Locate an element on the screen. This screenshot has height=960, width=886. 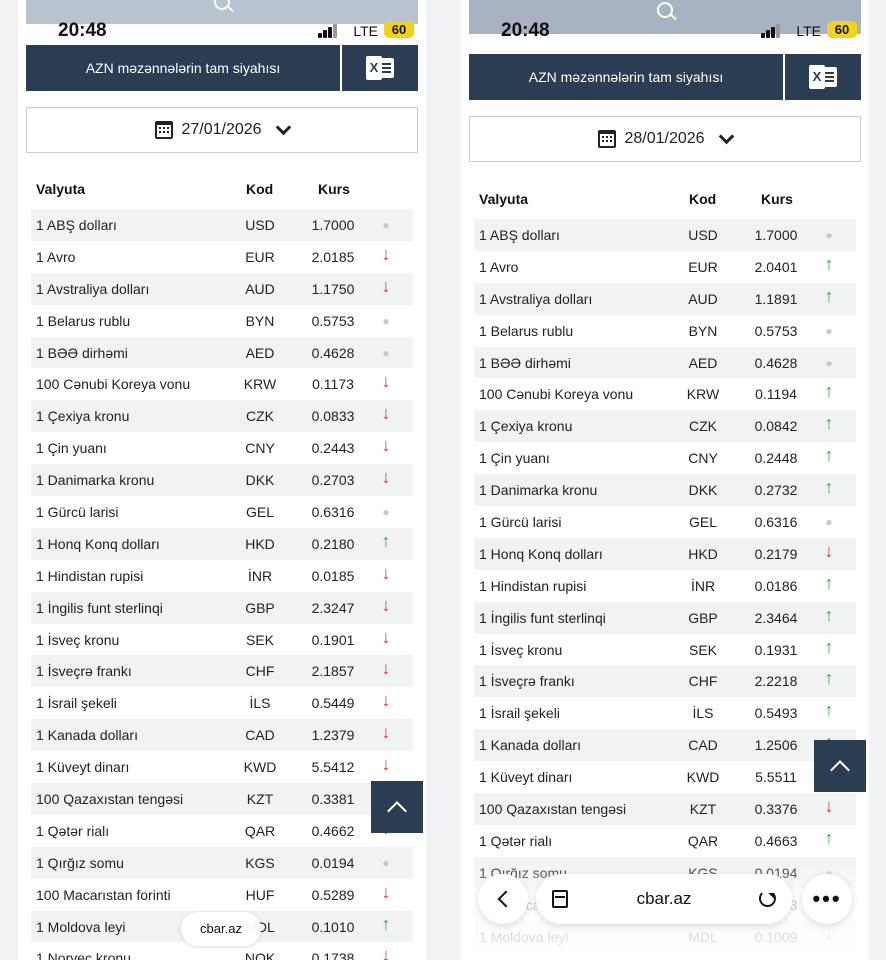
table-row: 1 Norveç kronu NOK 0.1738 ↓ is located at coordinates (222, 951).